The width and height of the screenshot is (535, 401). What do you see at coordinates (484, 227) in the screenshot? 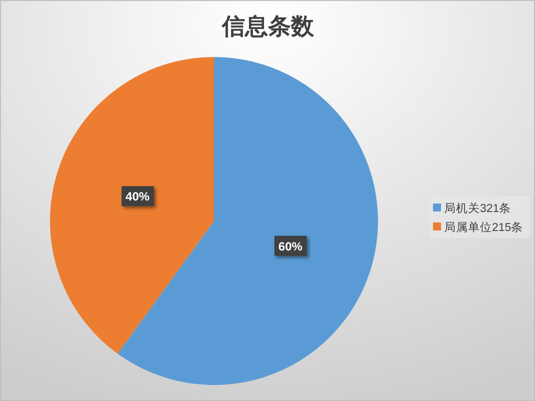
I see `legend-label: 局属单位215条` at bounding box center [484, 227].